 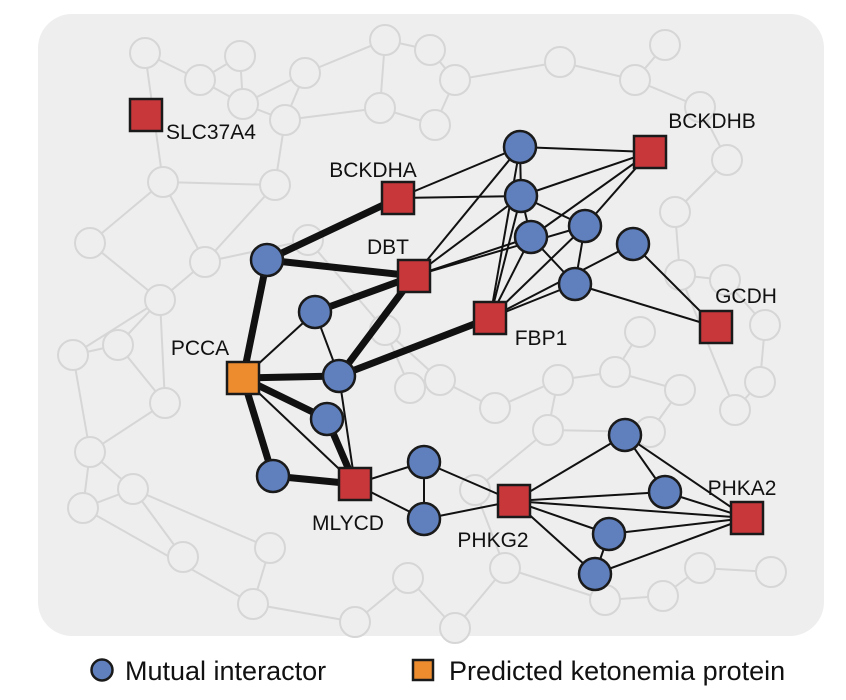 What do you see at coordinates (211, 132) in the screenshot?
I see `protein-label-slc37a4: SLC37A4` at bounding box center [211, 132].